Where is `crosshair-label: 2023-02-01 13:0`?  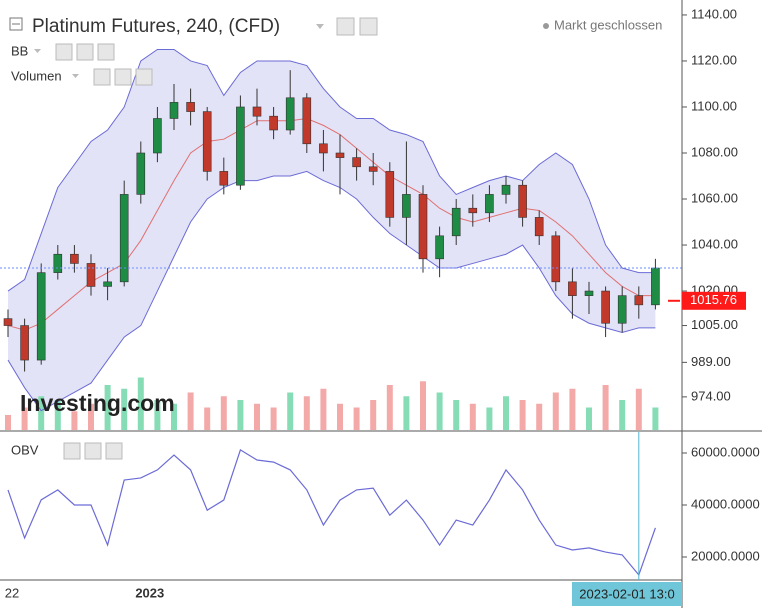
crosshair-label: 2023-02-01 13:0 is located at coordinates (626, 593).